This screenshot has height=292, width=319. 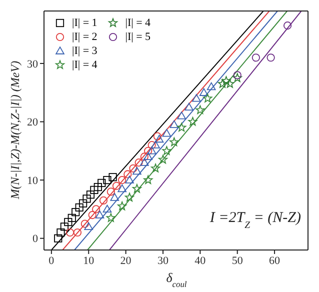 What do you see at coordinates (32, 180) in the screenshot?
I see `y-tick-label: 10` at bounding box center [32, 180].